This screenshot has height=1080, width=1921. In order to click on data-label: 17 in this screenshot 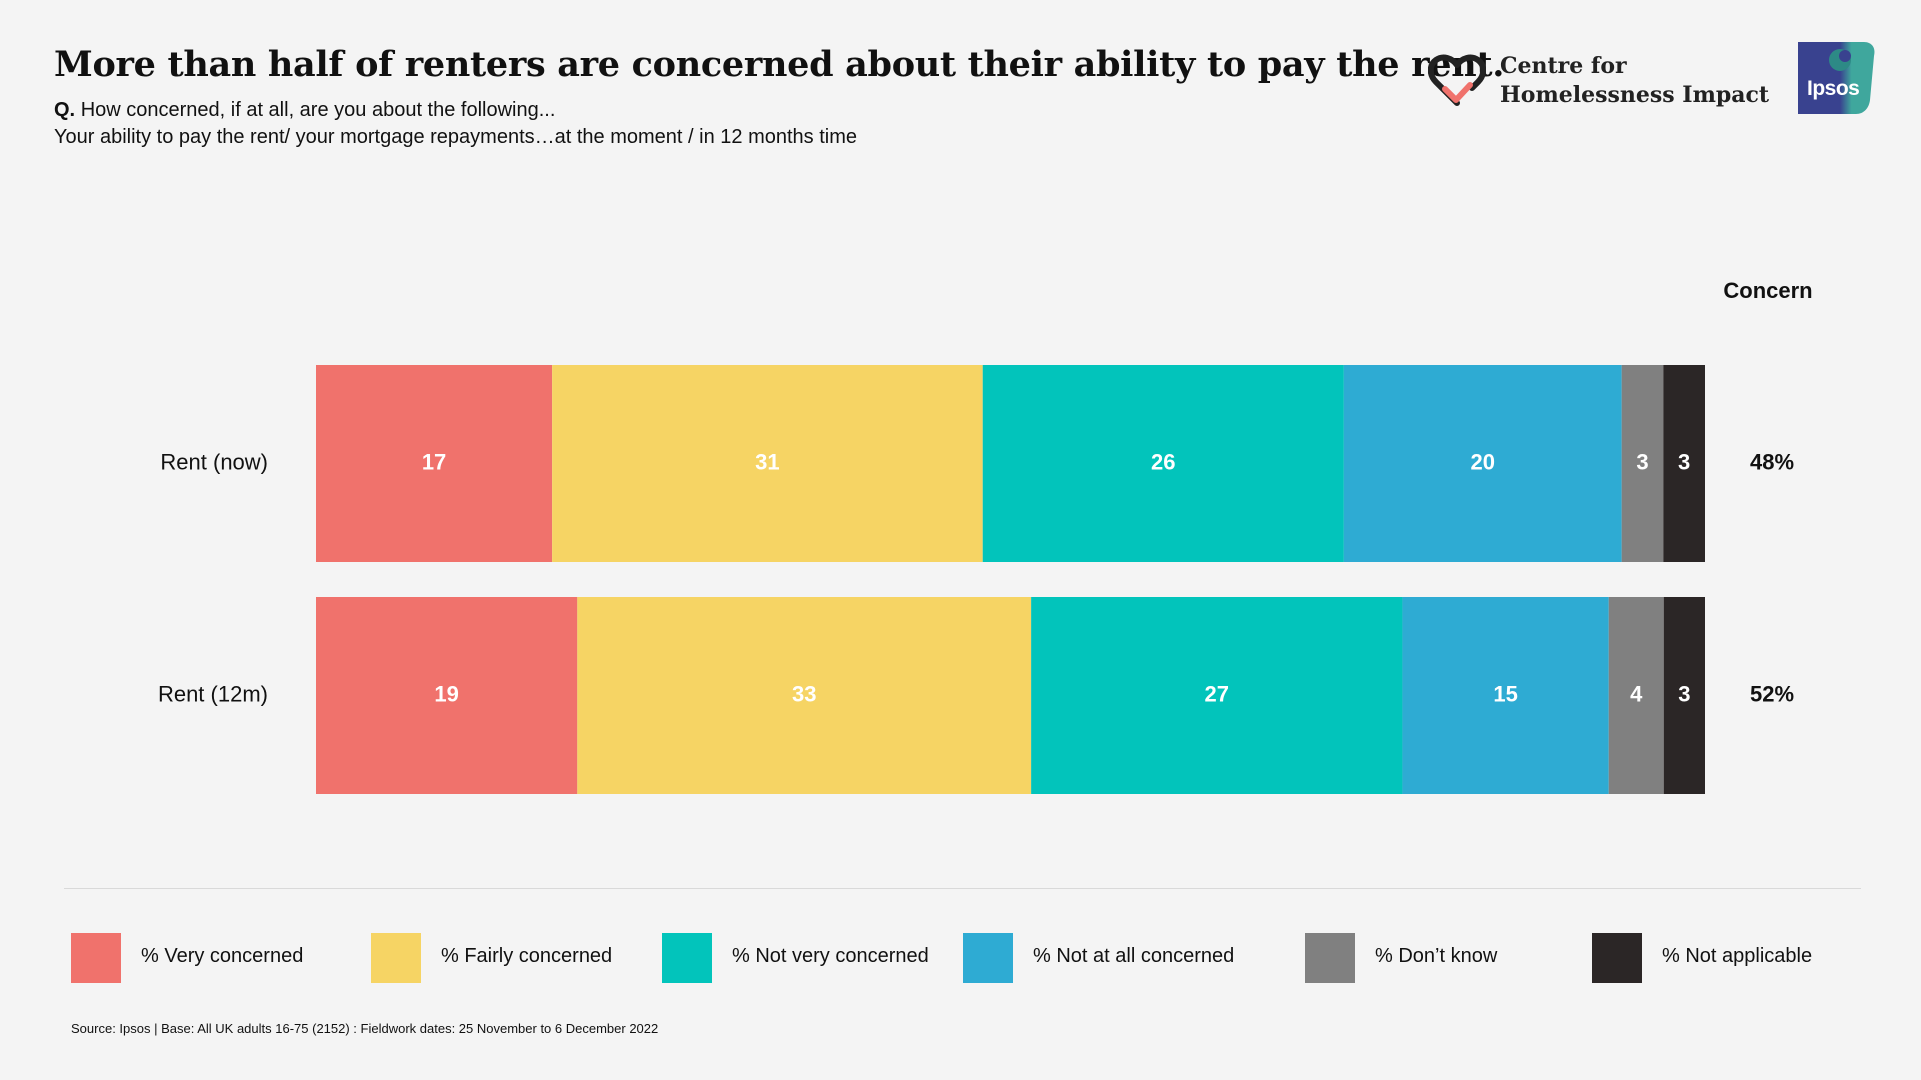, I will do `click(434, 461)`.